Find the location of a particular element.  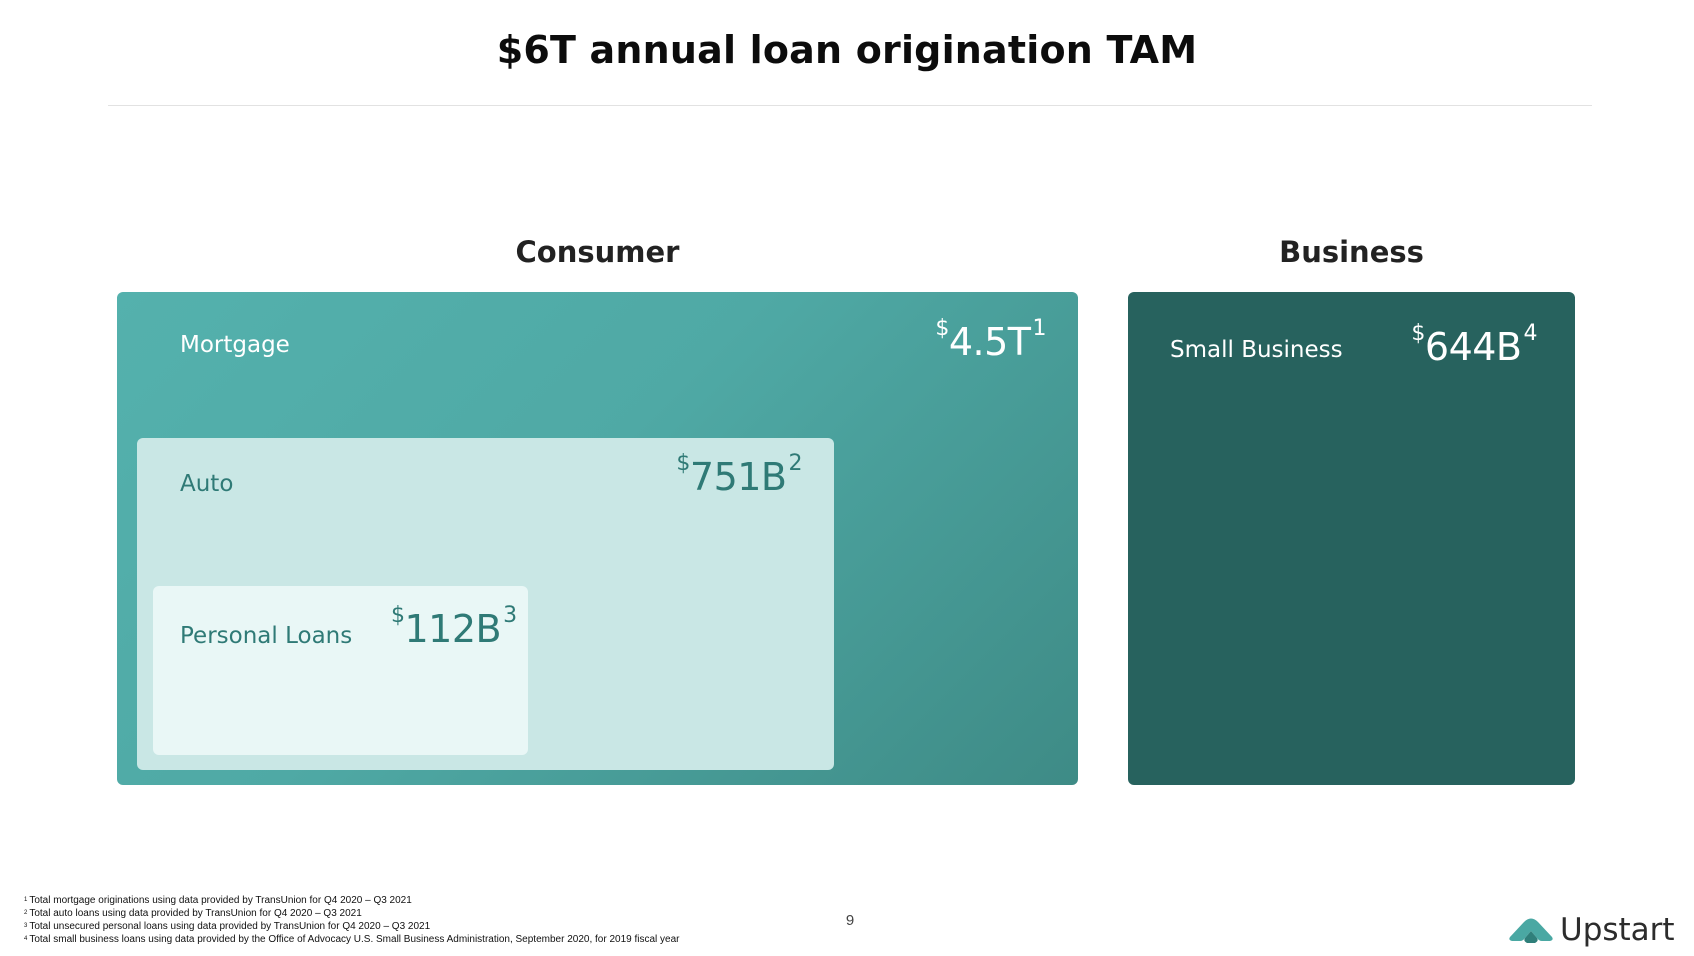

page-number: 9 is located at coordinates (850, 920).